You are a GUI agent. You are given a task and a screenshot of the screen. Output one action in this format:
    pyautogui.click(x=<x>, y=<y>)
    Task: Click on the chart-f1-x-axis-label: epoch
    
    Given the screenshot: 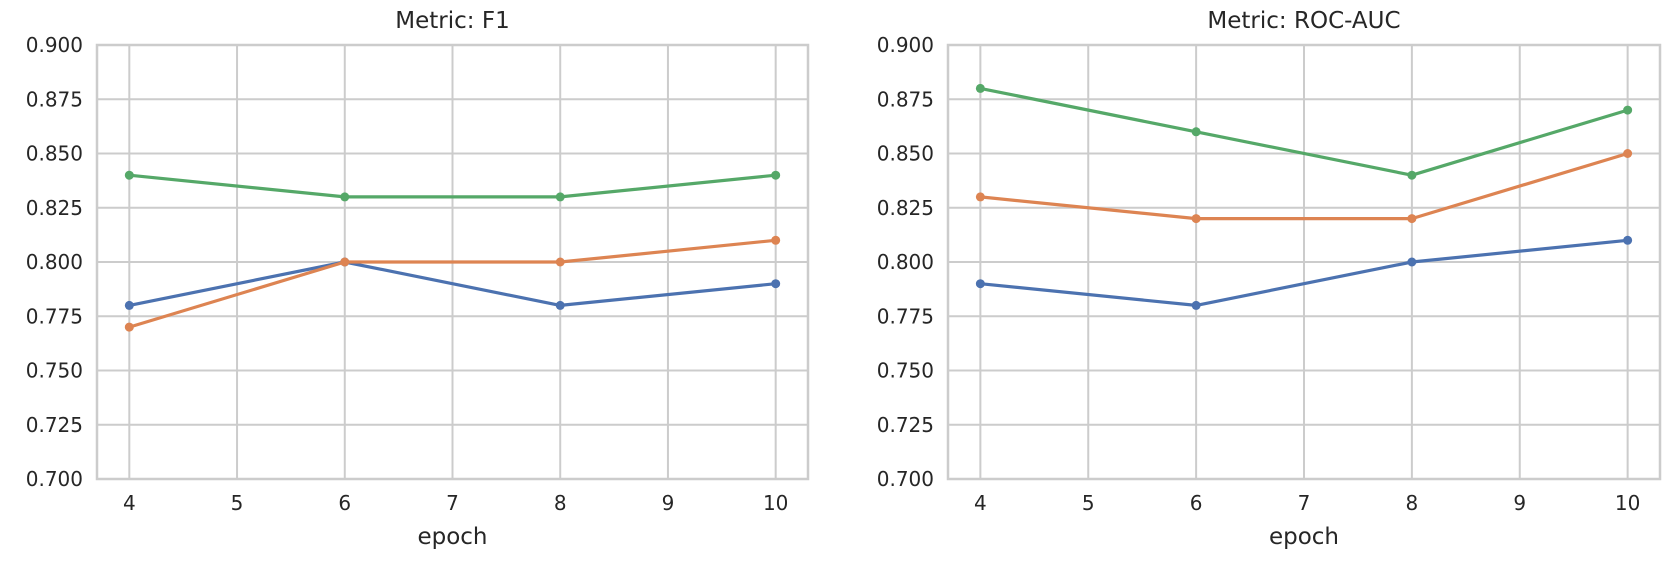 What is the action you would take?
    pyautogui.click(x=452, y=537)
    